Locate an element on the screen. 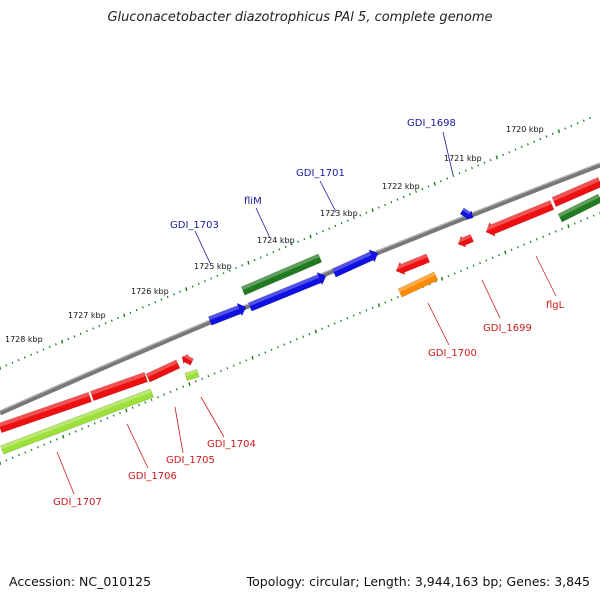 This screenshot has height=600, width=600. gene-flim is located at coordinates (287, 291).